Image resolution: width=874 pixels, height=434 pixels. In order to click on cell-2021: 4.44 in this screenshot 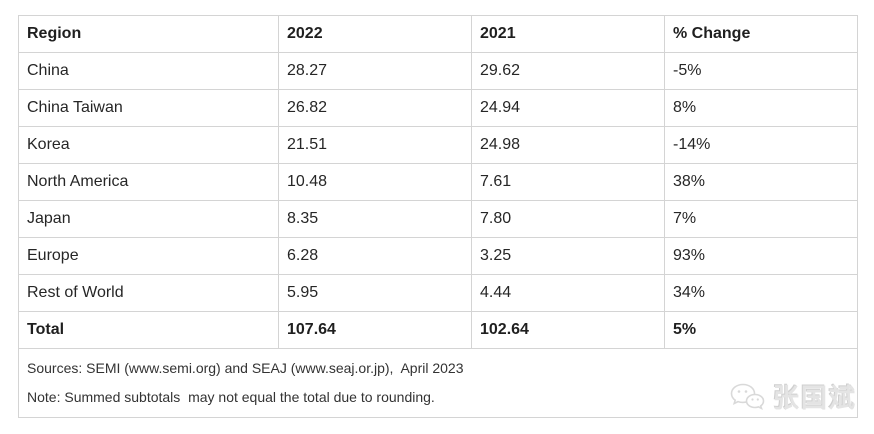, I will do `click(568, 293)`.